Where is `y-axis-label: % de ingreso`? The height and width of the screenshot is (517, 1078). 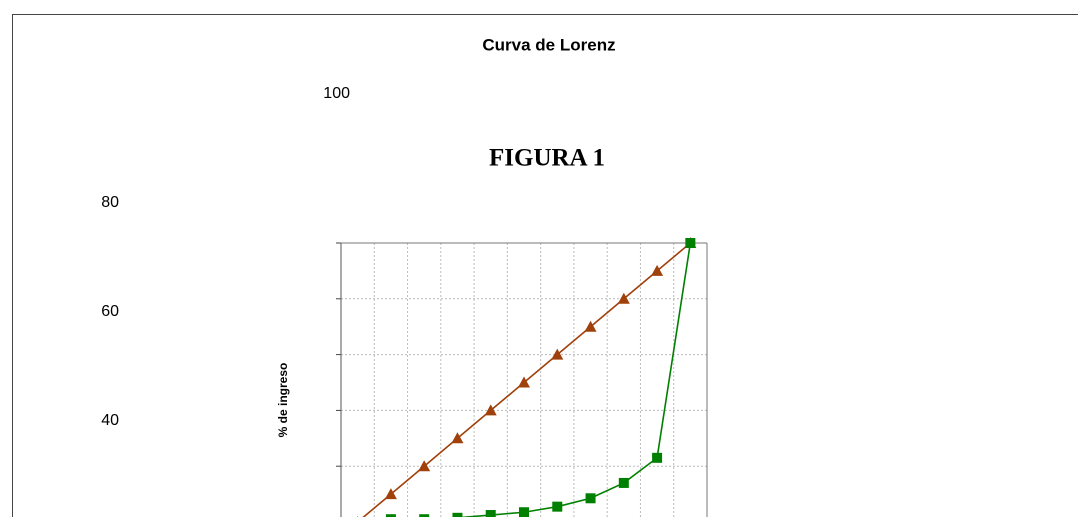
y-axis-label: % de ingreso is located at coordinates (283, 400).